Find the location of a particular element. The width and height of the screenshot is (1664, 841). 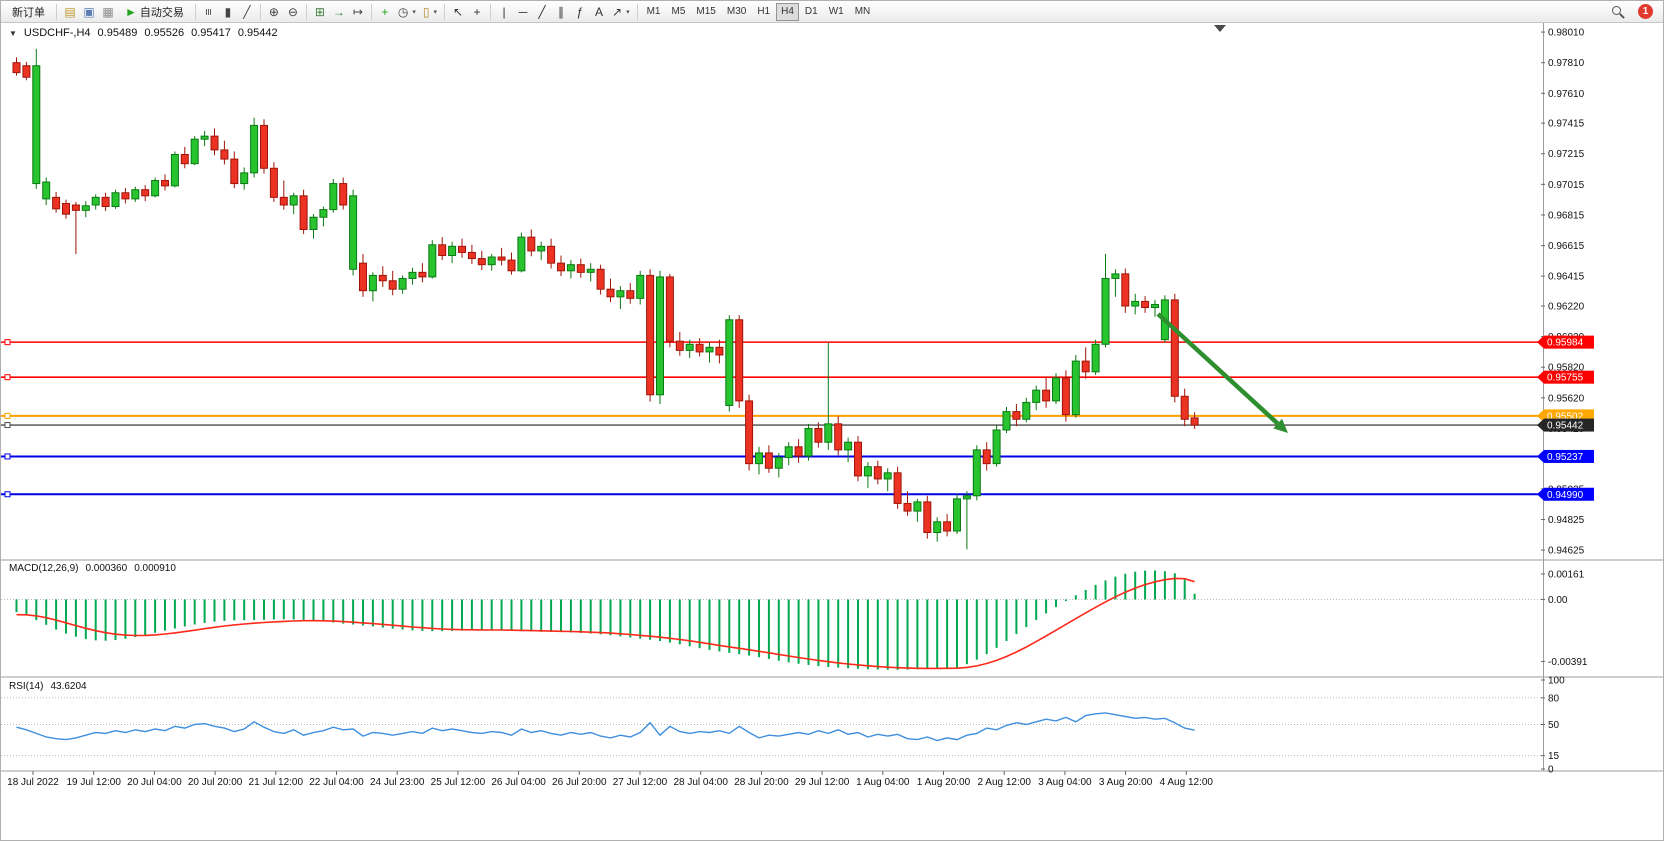

tf-d1-button: D1 is located at coordinates (811, 12).